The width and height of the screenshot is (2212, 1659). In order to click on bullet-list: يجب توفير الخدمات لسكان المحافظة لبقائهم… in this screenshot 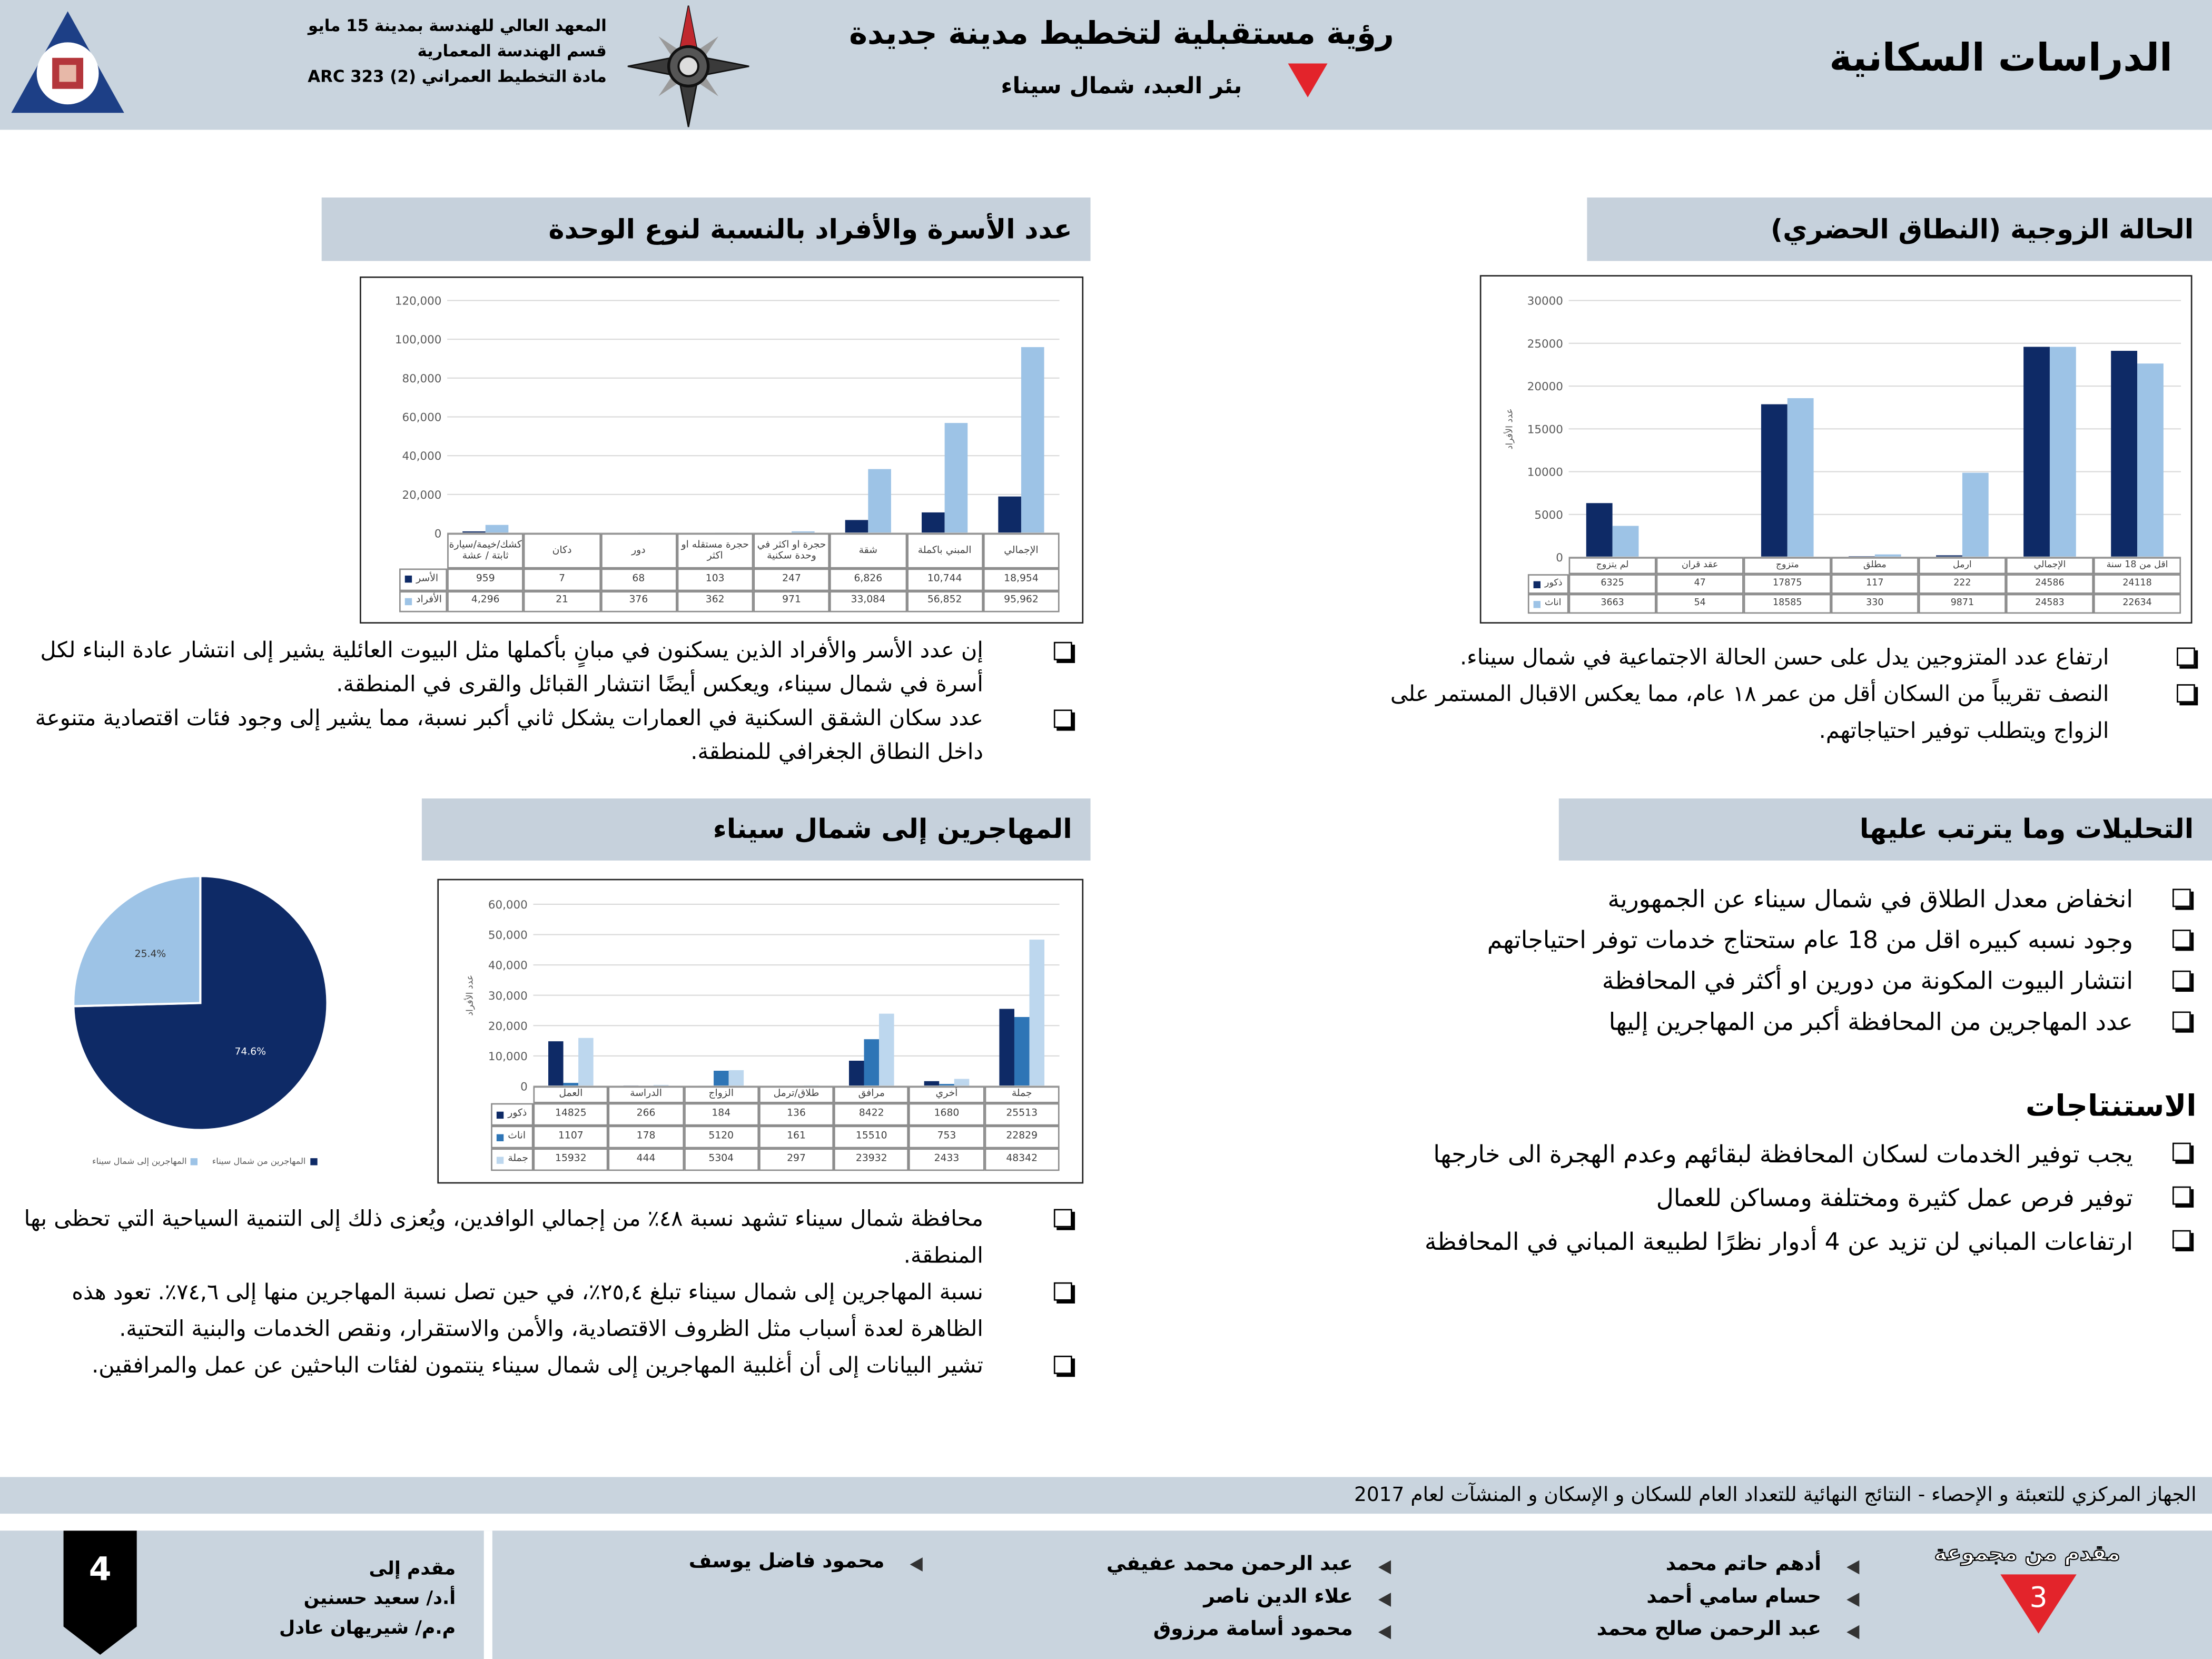, I will do `click(1760, 1200)`.